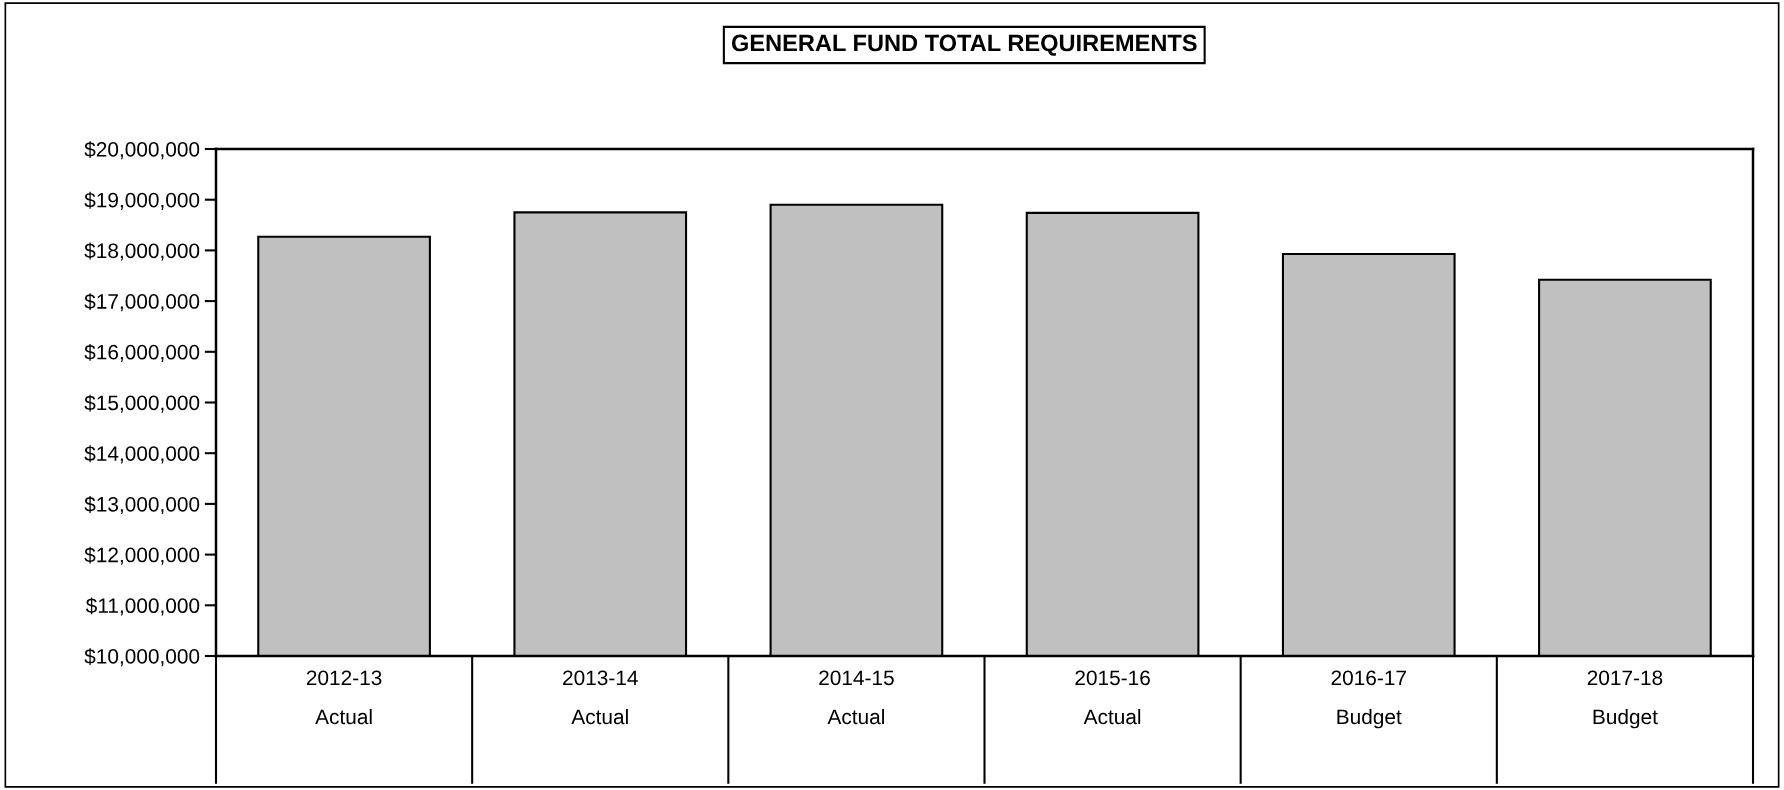  I want to click on x-tick-label: 2017-18 Budget, so click(1625, 699).